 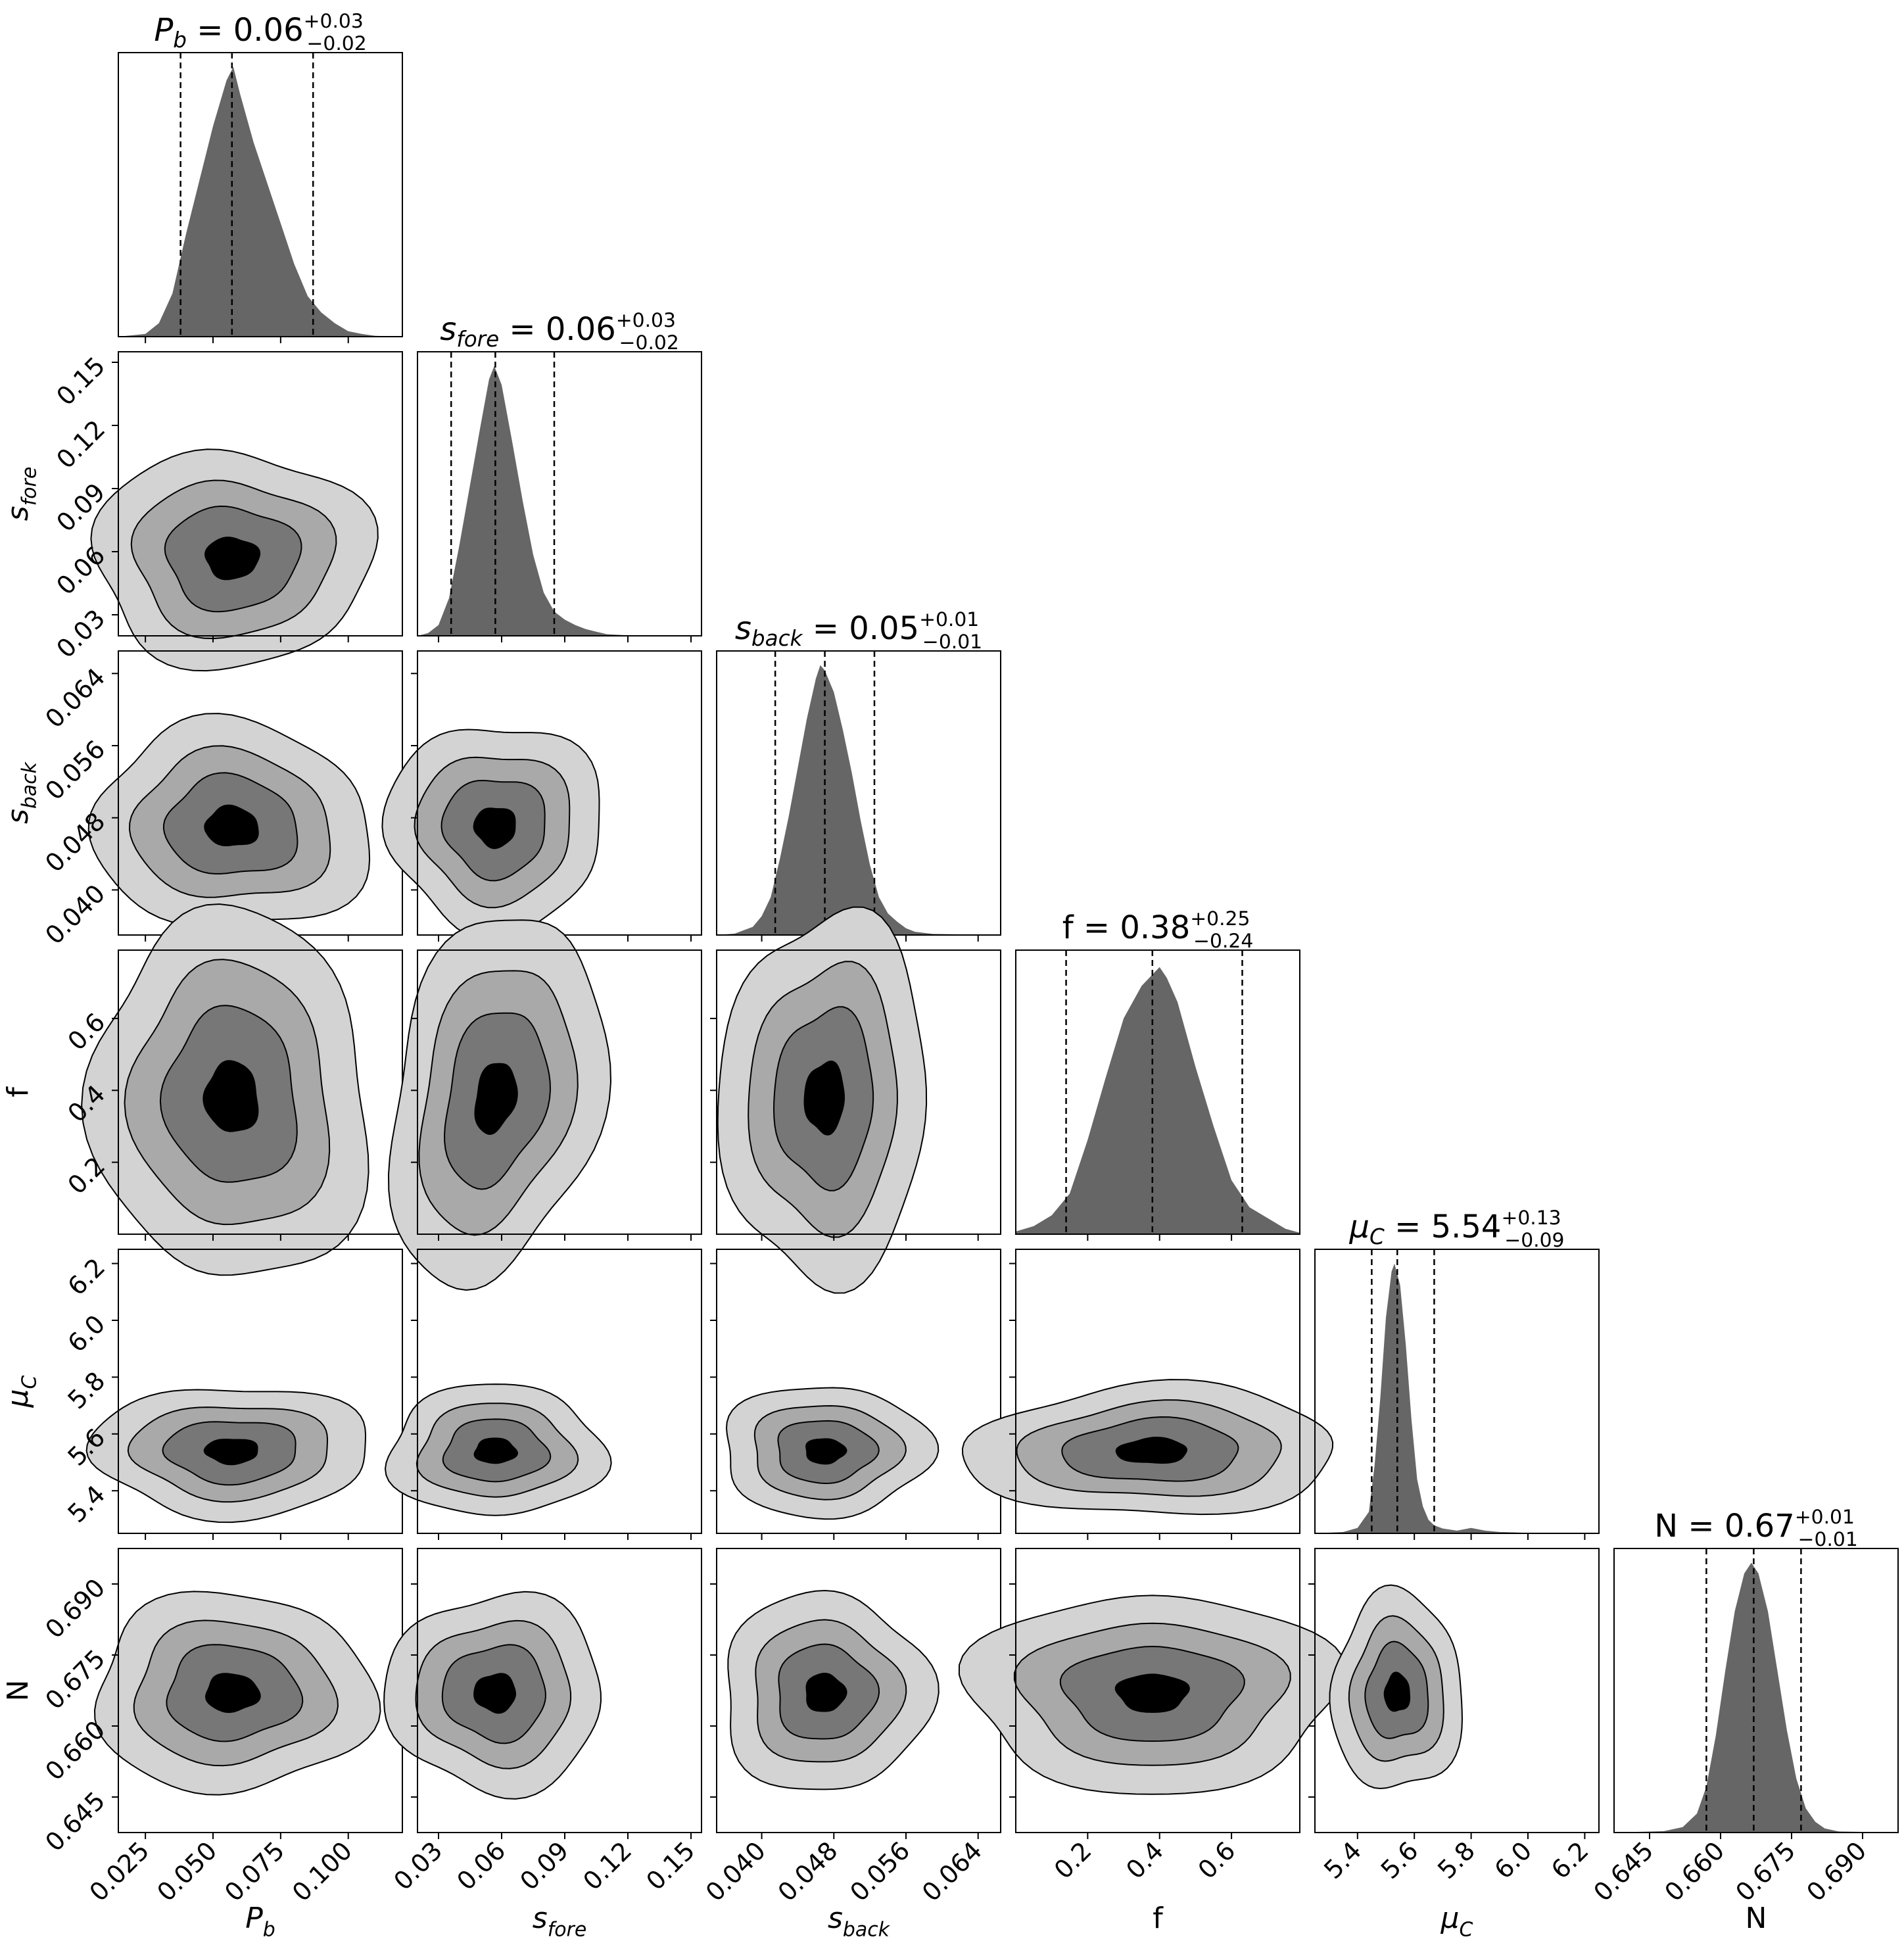 What do you see at coordinates (1456, 1860) in the screenshot?
I see `x-tick-label: 5.8` at bounding box center [1456, 1860].